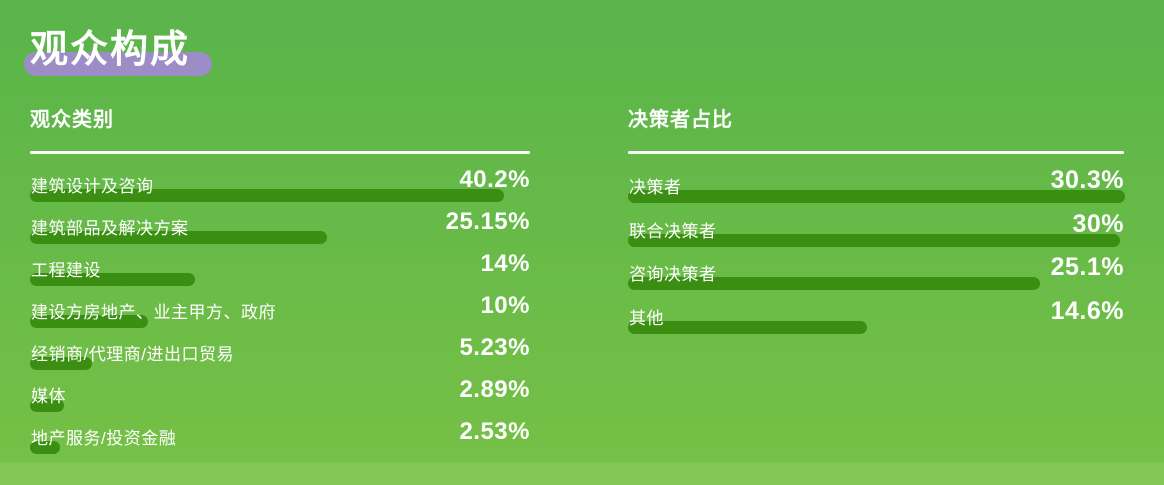 This screenshot has width=1164, height=485. I want to click on bar-row: 工程建设 14%, so click(280, 268).